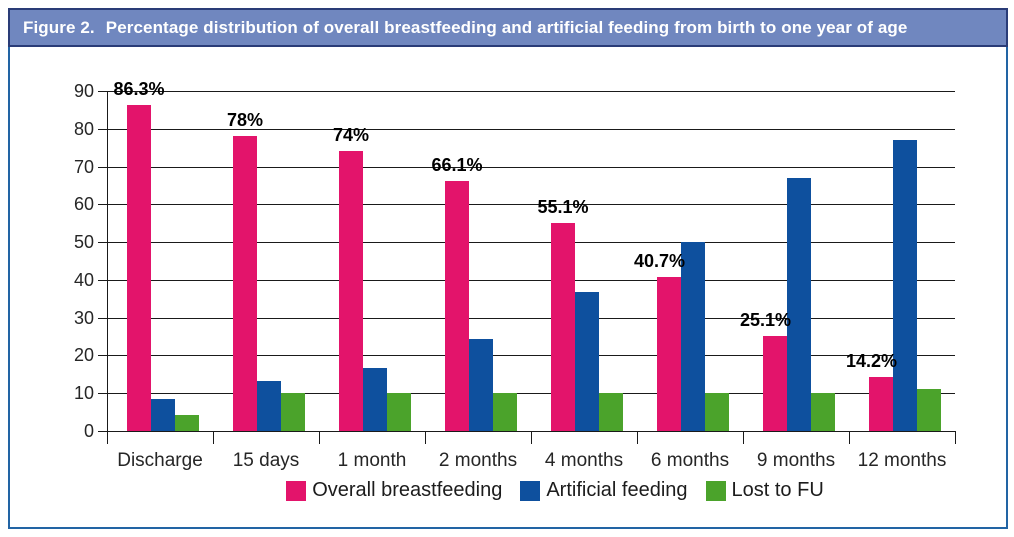 The image size is (1014, 537). I want to click on x-axis-category-label: 4 months, so click(584, 460).